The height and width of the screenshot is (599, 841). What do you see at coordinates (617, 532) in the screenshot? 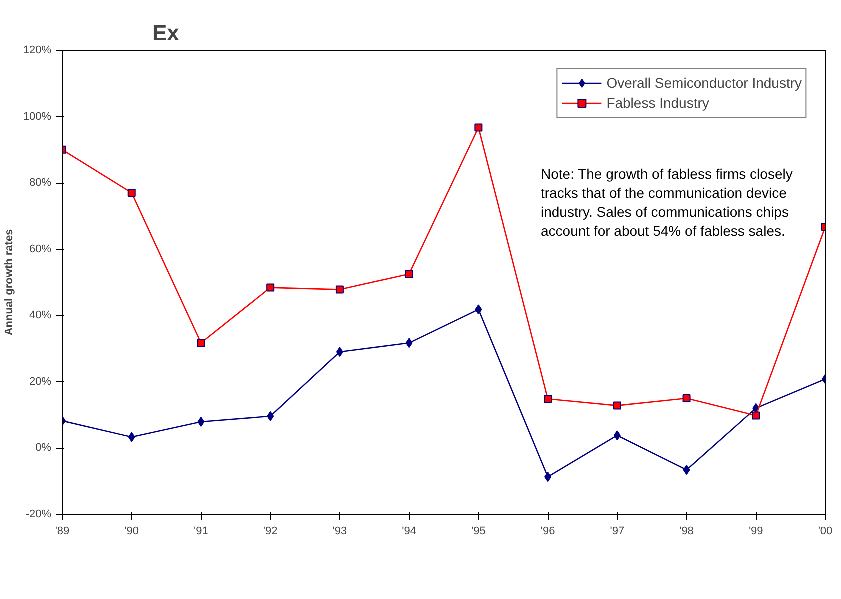
I see `x-tick-label: '97` at bounding box center [617, 532].